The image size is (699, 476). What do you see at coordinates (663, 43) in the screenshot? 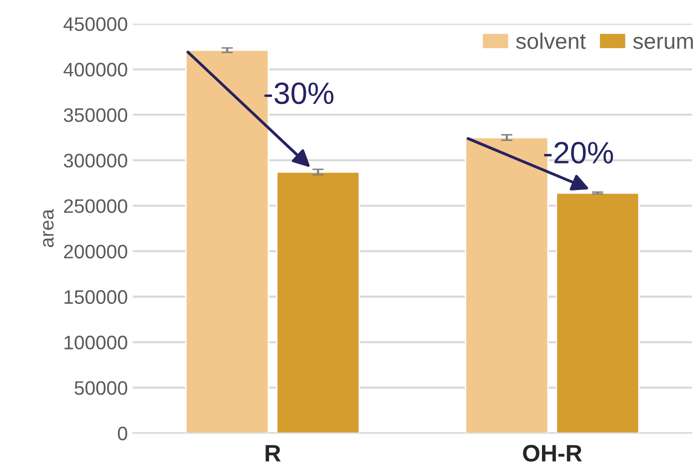
I see `legend-label: serum` at bounding box center [663, 43].